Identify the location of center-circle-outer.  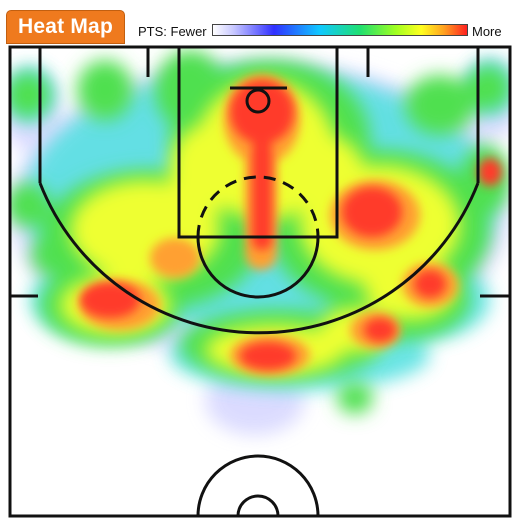
(258, 485).